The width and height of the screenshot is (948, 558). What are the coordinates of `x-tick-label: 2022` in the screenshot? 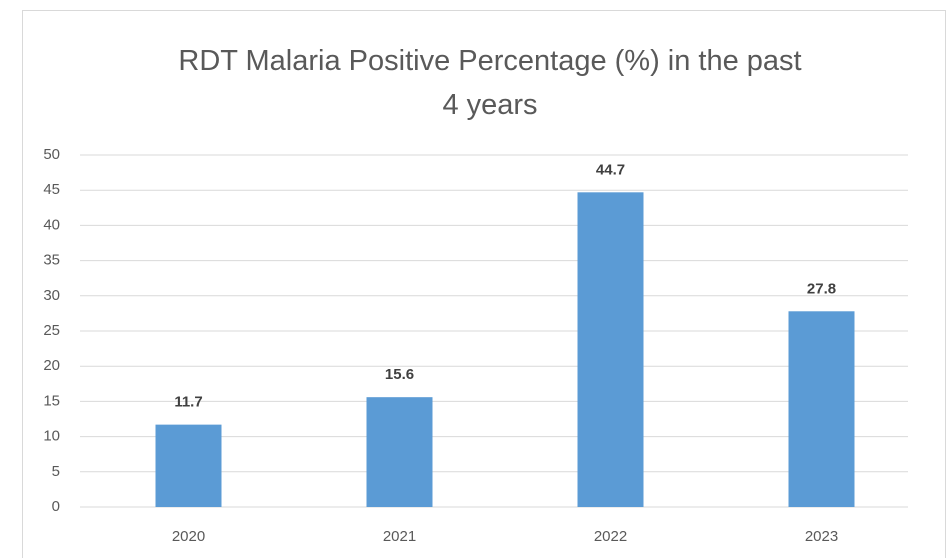 It's located at (610, 536).